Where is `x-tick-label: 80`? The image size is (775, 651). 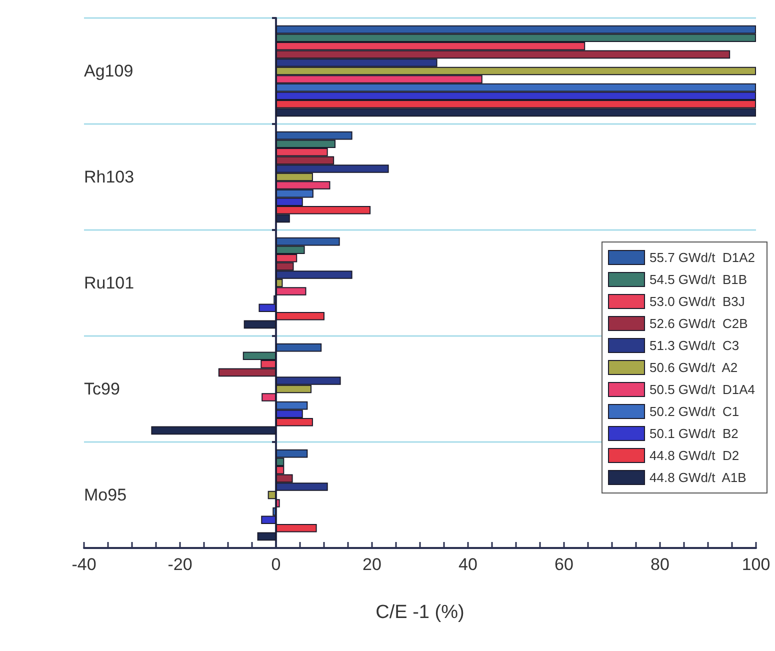
x-tick-label: 80 is located at coordinates (660, 564).